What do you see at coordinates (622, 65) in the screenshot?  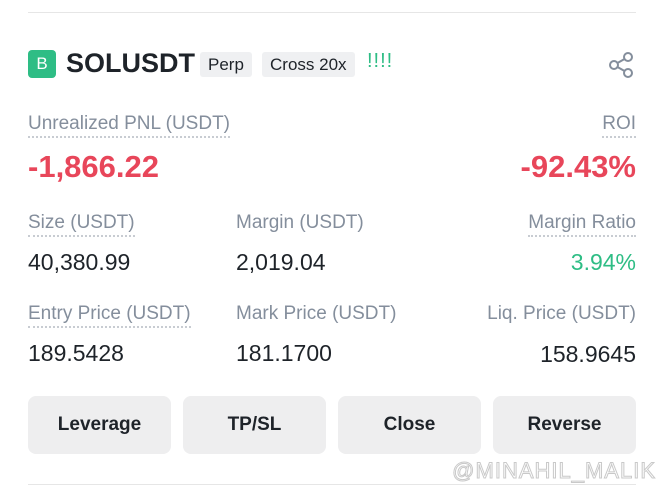 I see `share-icon` at bounding box center [622, 65].